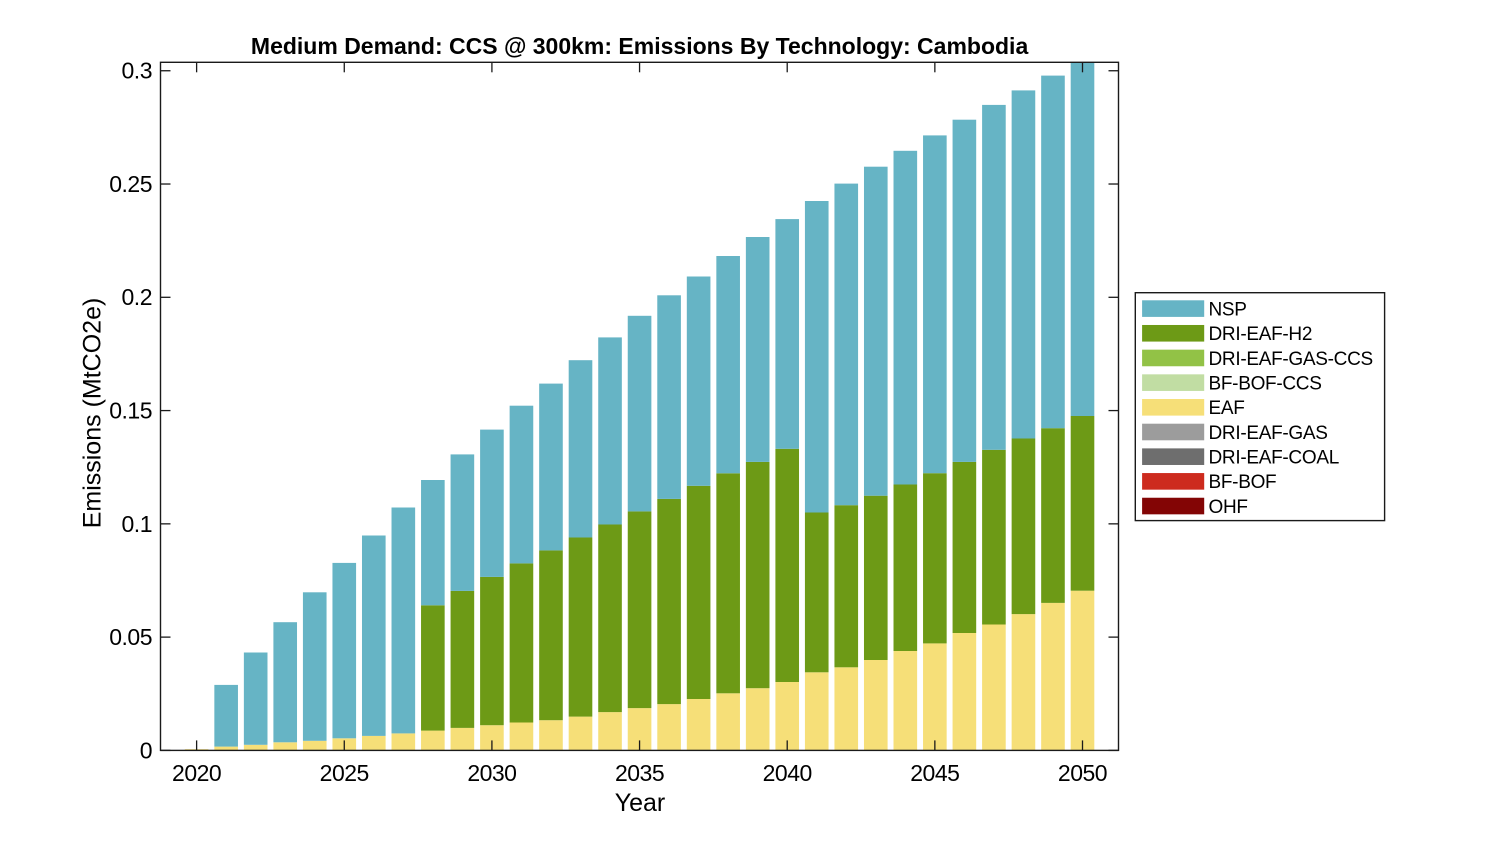 The width and height of the screenshot is (1500, 844). What do you see at coordinates (1243, 482) in the screenshot?
I see `svg-text: BF-BOF` at bounding box center [1243, 482].